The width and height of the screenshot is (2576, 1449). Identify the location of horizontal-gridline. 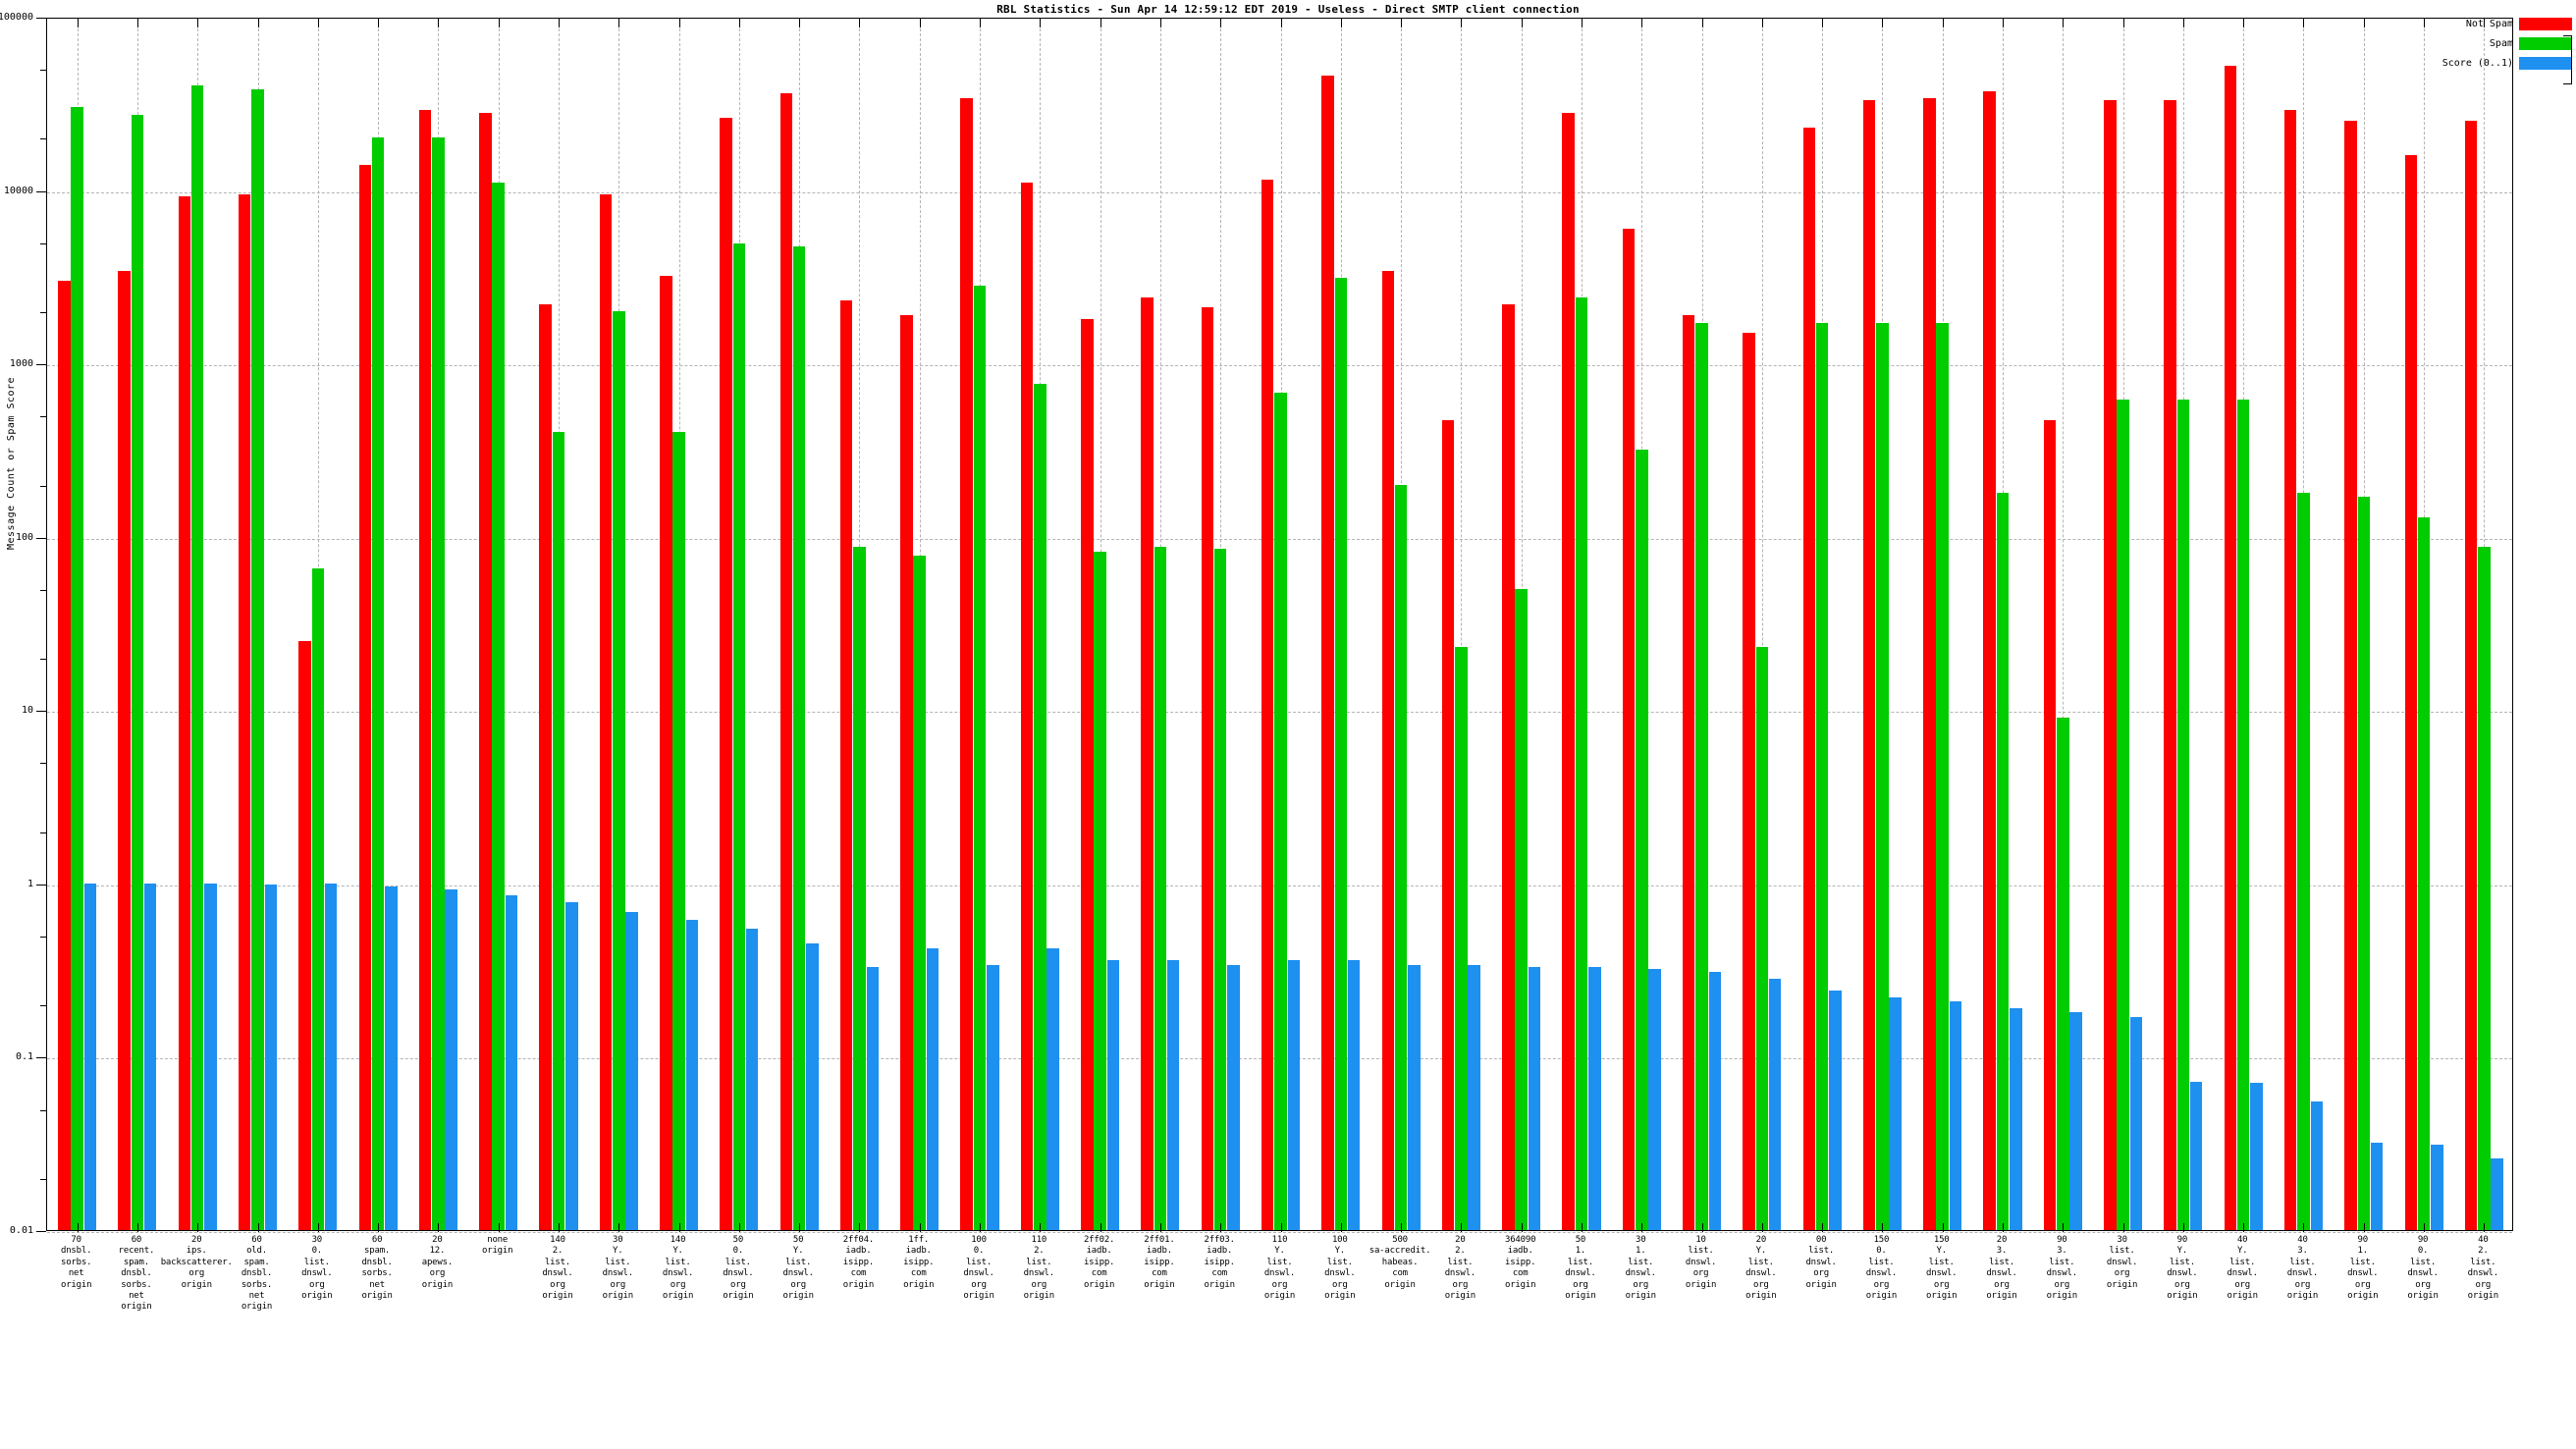
(1279, 1232).